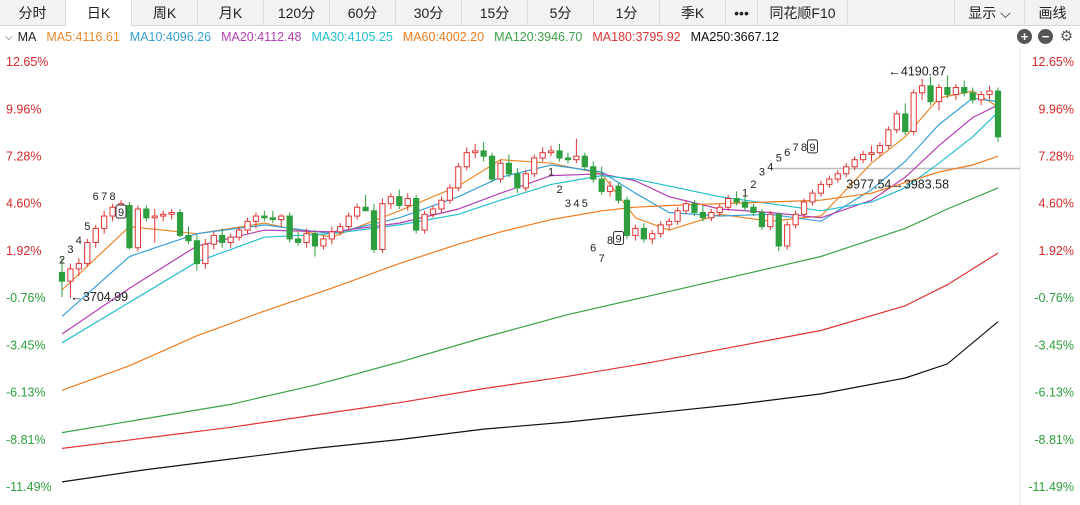  What do you see at coordinates (602, 259) in the screenshot?
I see `td-sequence-label: 7` at bounding box center [602, 259].